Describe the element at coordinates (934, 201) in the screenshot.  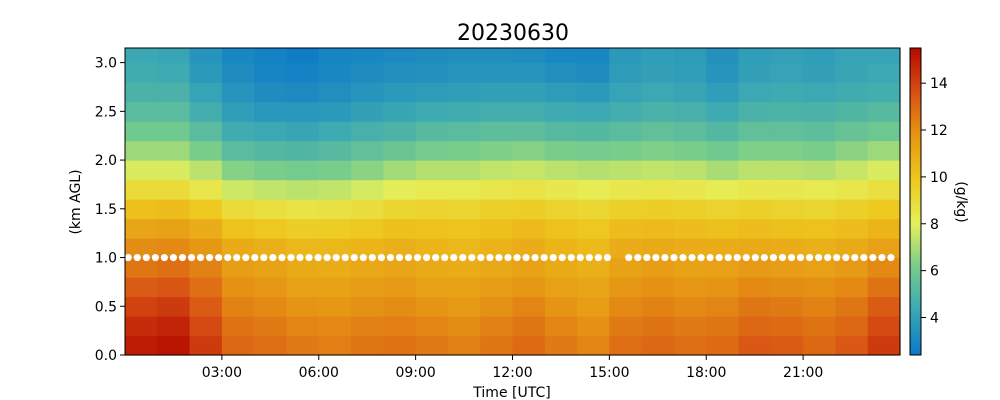
I see `colorbar-ticks: 4 6 8 10 12 14` at that location.